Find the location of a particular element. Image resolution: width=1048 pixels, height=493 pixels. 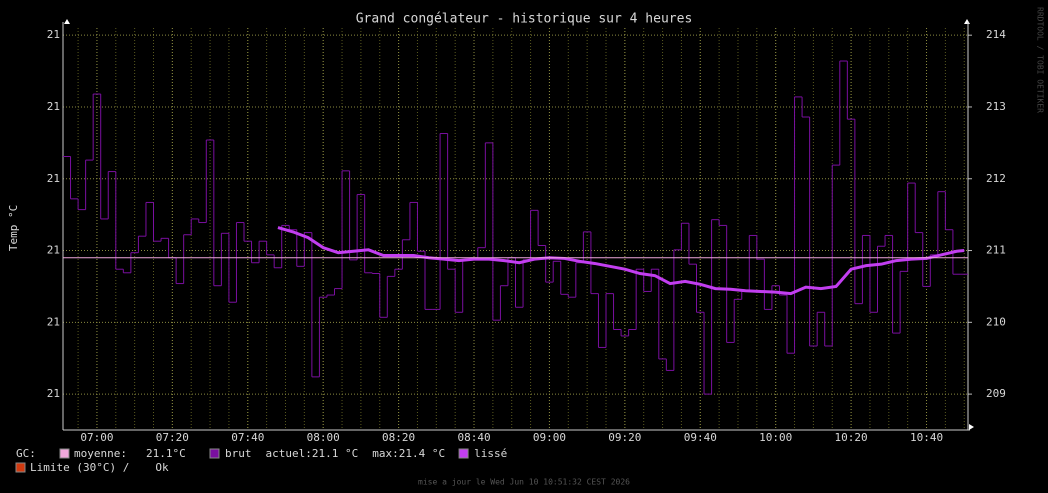

legend-value: 21.1°C is located at coordinates (166, 453).